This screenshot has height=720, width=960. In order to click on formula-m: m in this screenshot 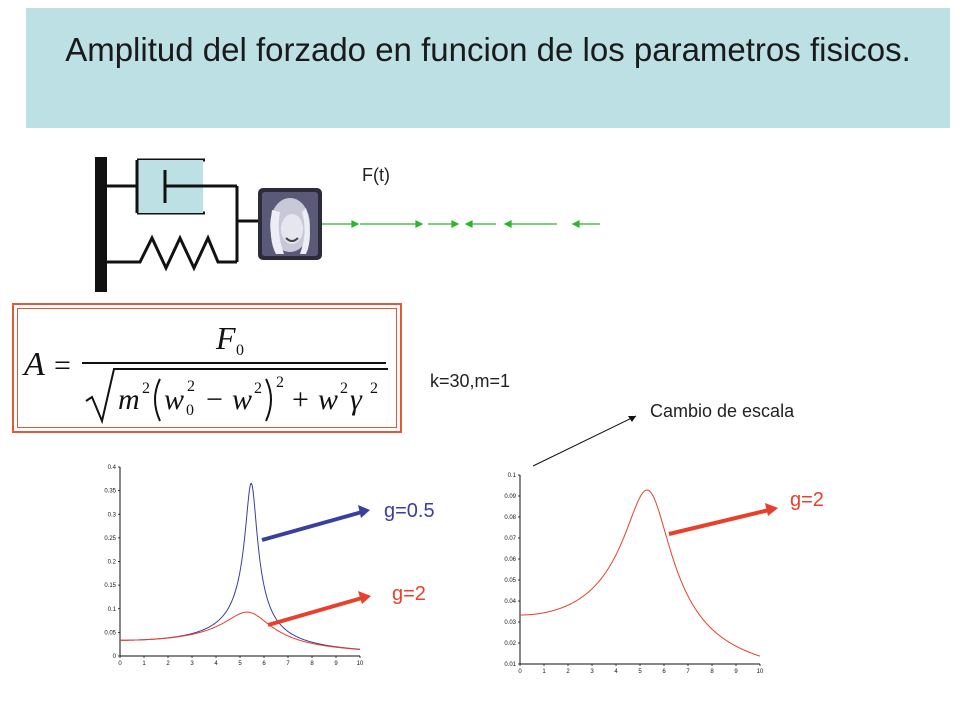, I will do `click(129, 399)`.